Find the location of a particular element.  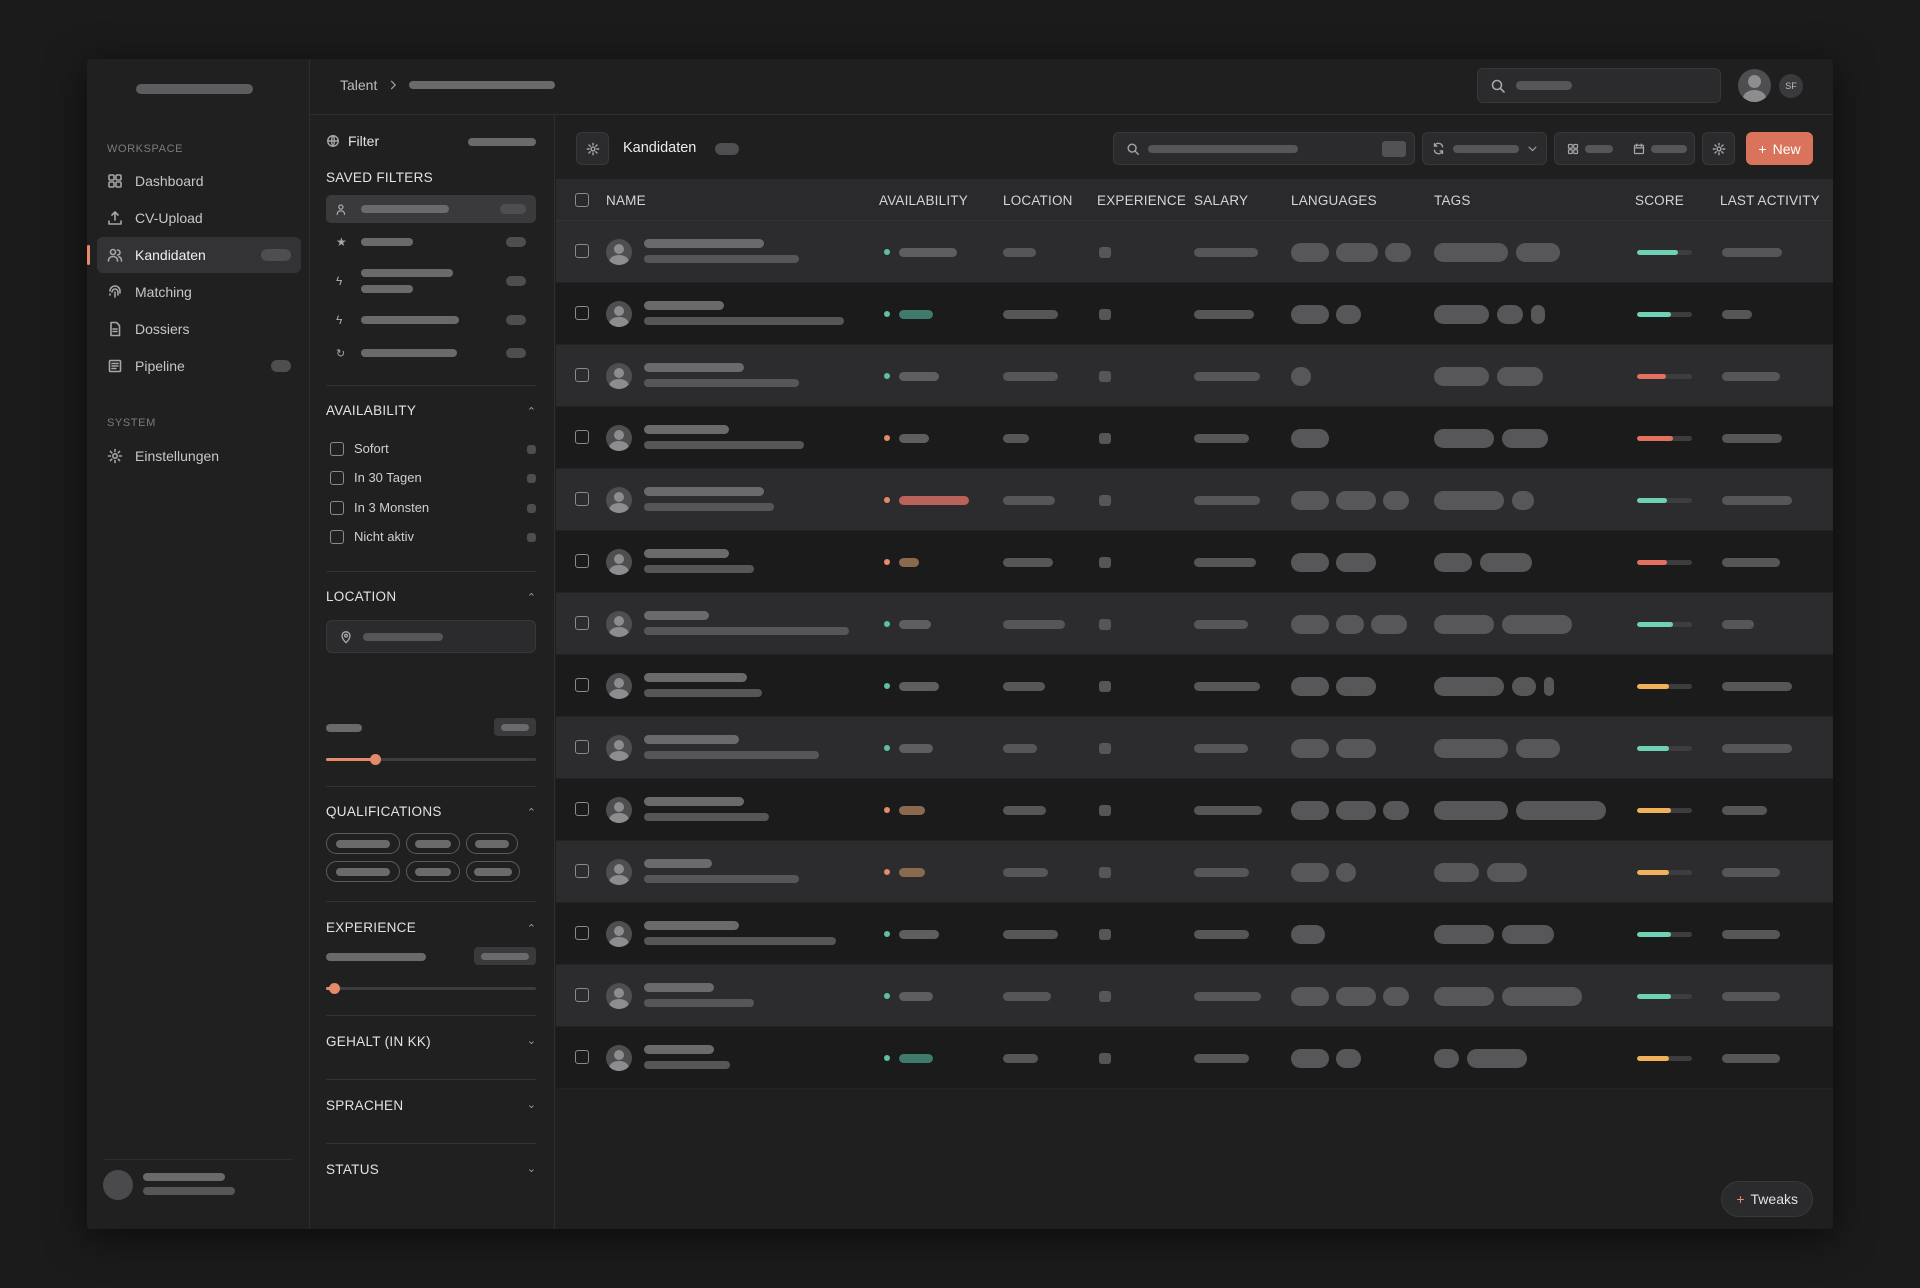

column-header-last-activity: LAST ACTIVITY is located at coordinates (1770, 200).